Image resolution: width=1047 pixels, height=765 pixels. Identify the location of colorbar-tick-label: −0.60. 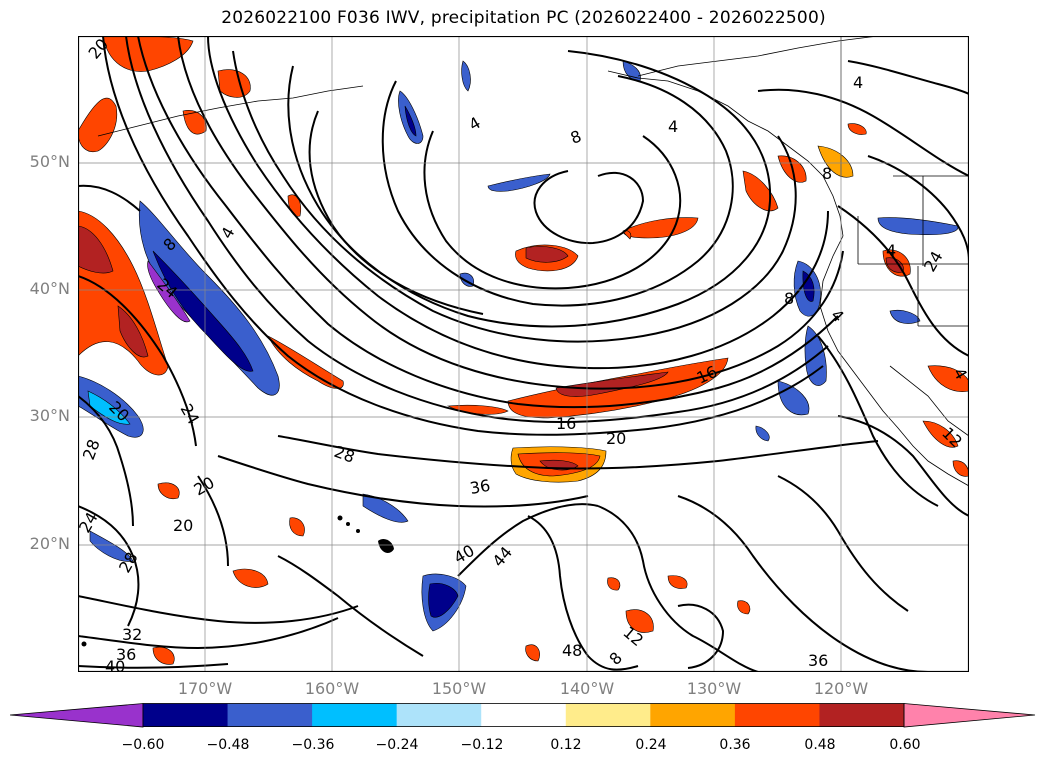
(143, 745).